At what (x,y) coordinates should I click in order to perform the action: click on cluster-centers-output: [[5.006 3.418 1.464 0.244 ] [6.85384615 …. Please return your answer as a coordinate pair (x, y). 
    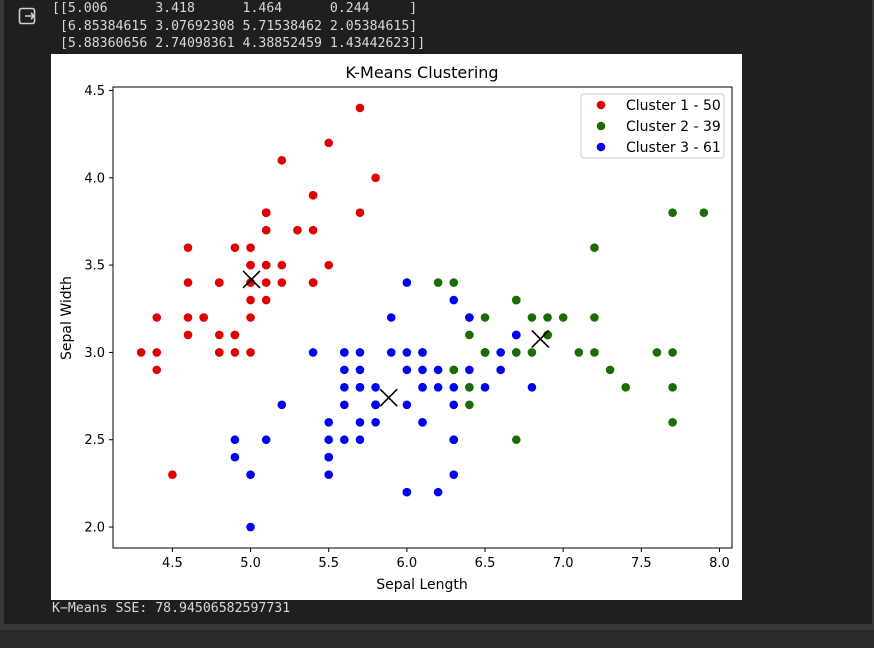
    Looking at the image, I should click on (238, 26).